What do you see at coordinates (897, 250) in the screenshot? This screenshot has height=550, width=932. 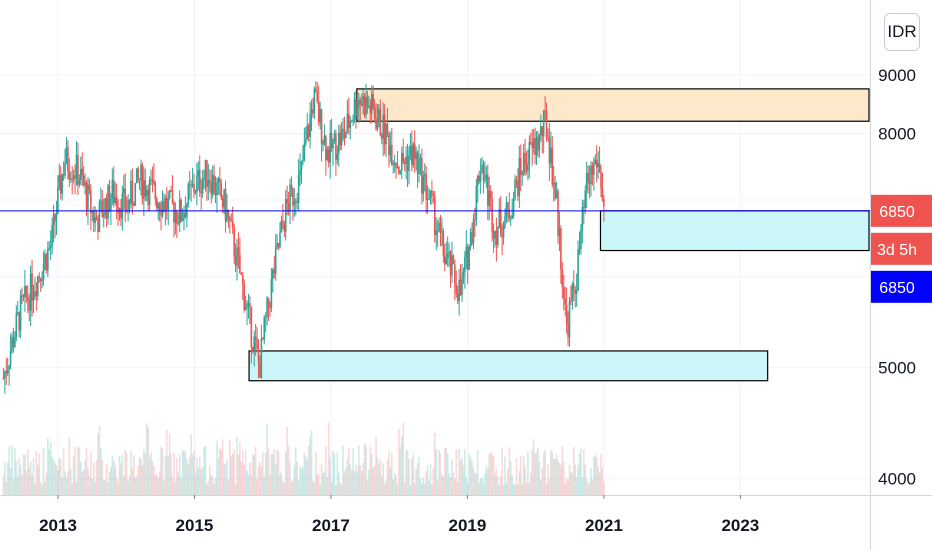 I see `price-badge-label: 3d 5h` at bounding box center [897, 250].